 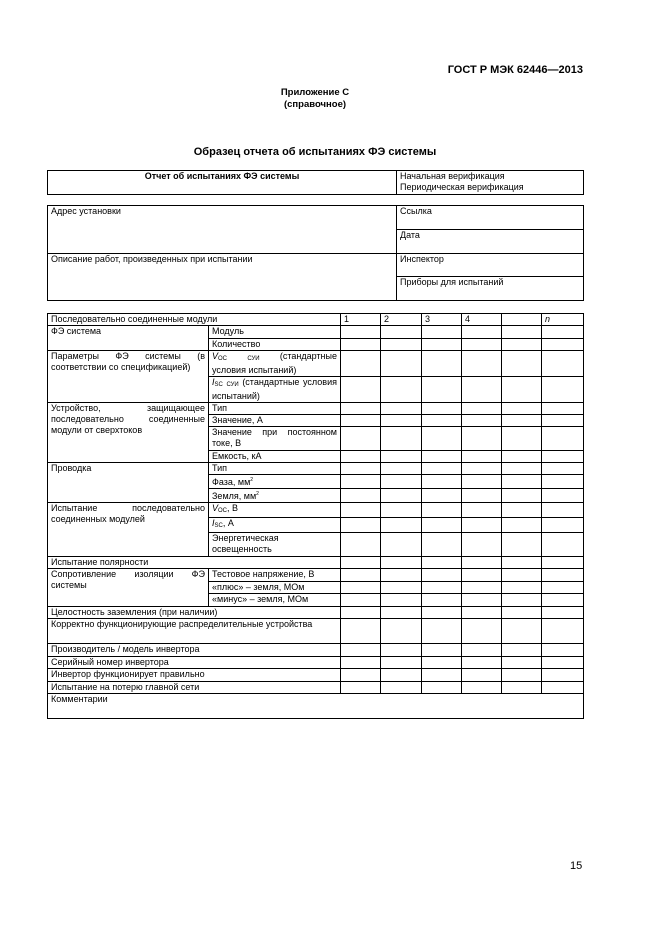 I want to click on date-field: Дата, so click(x=490, y=241).